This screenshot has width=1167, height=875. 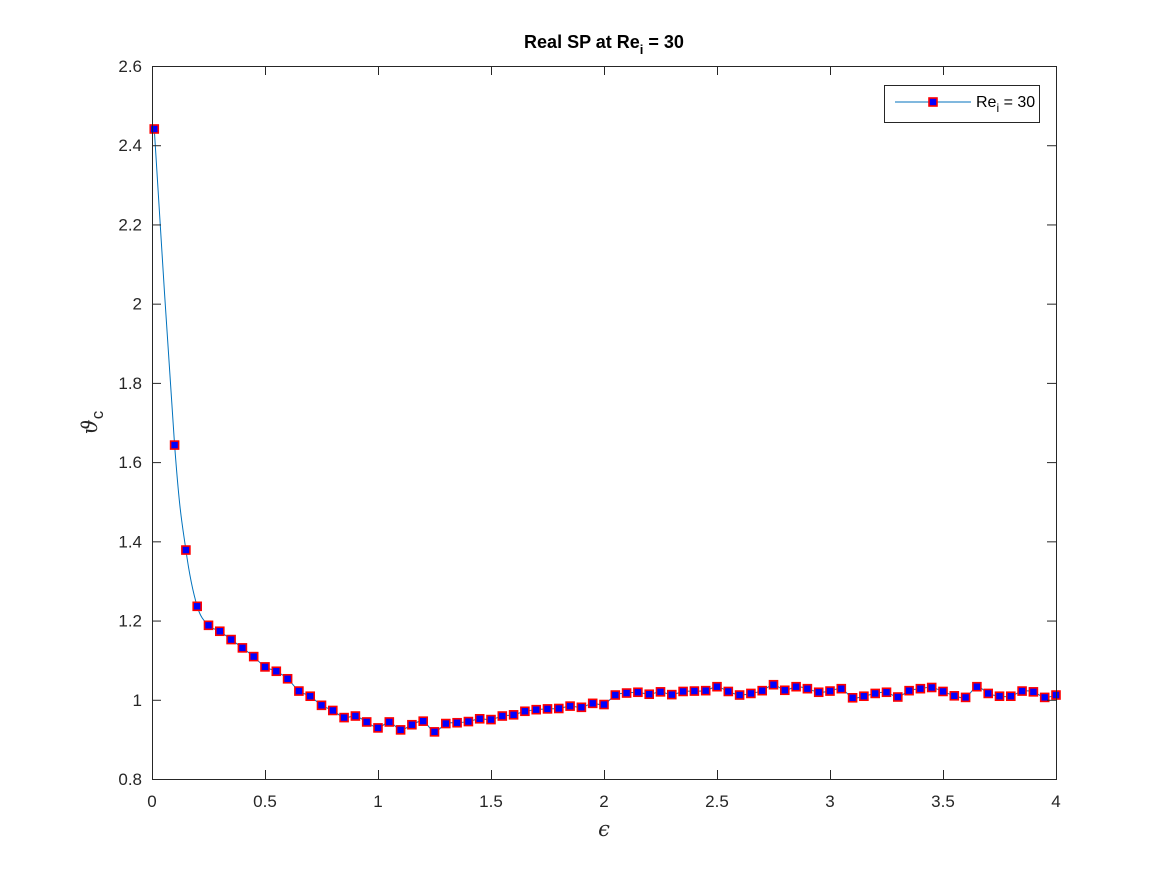 I want to click on legend-box, so click(x=962, y=104).